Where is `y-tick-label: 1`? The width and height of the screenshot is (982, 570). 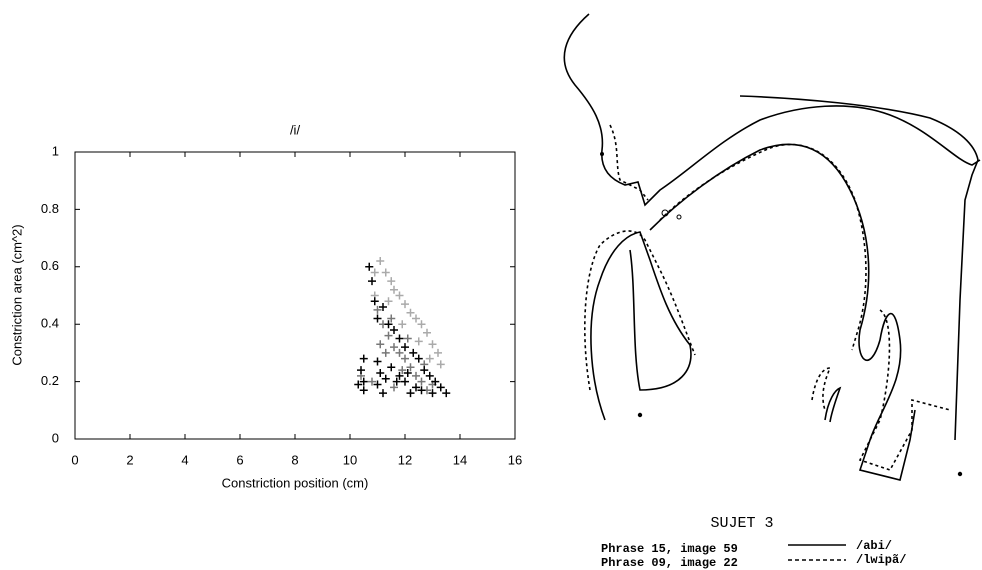 y-tick-label: 1 is located at coordinates (55, 150).